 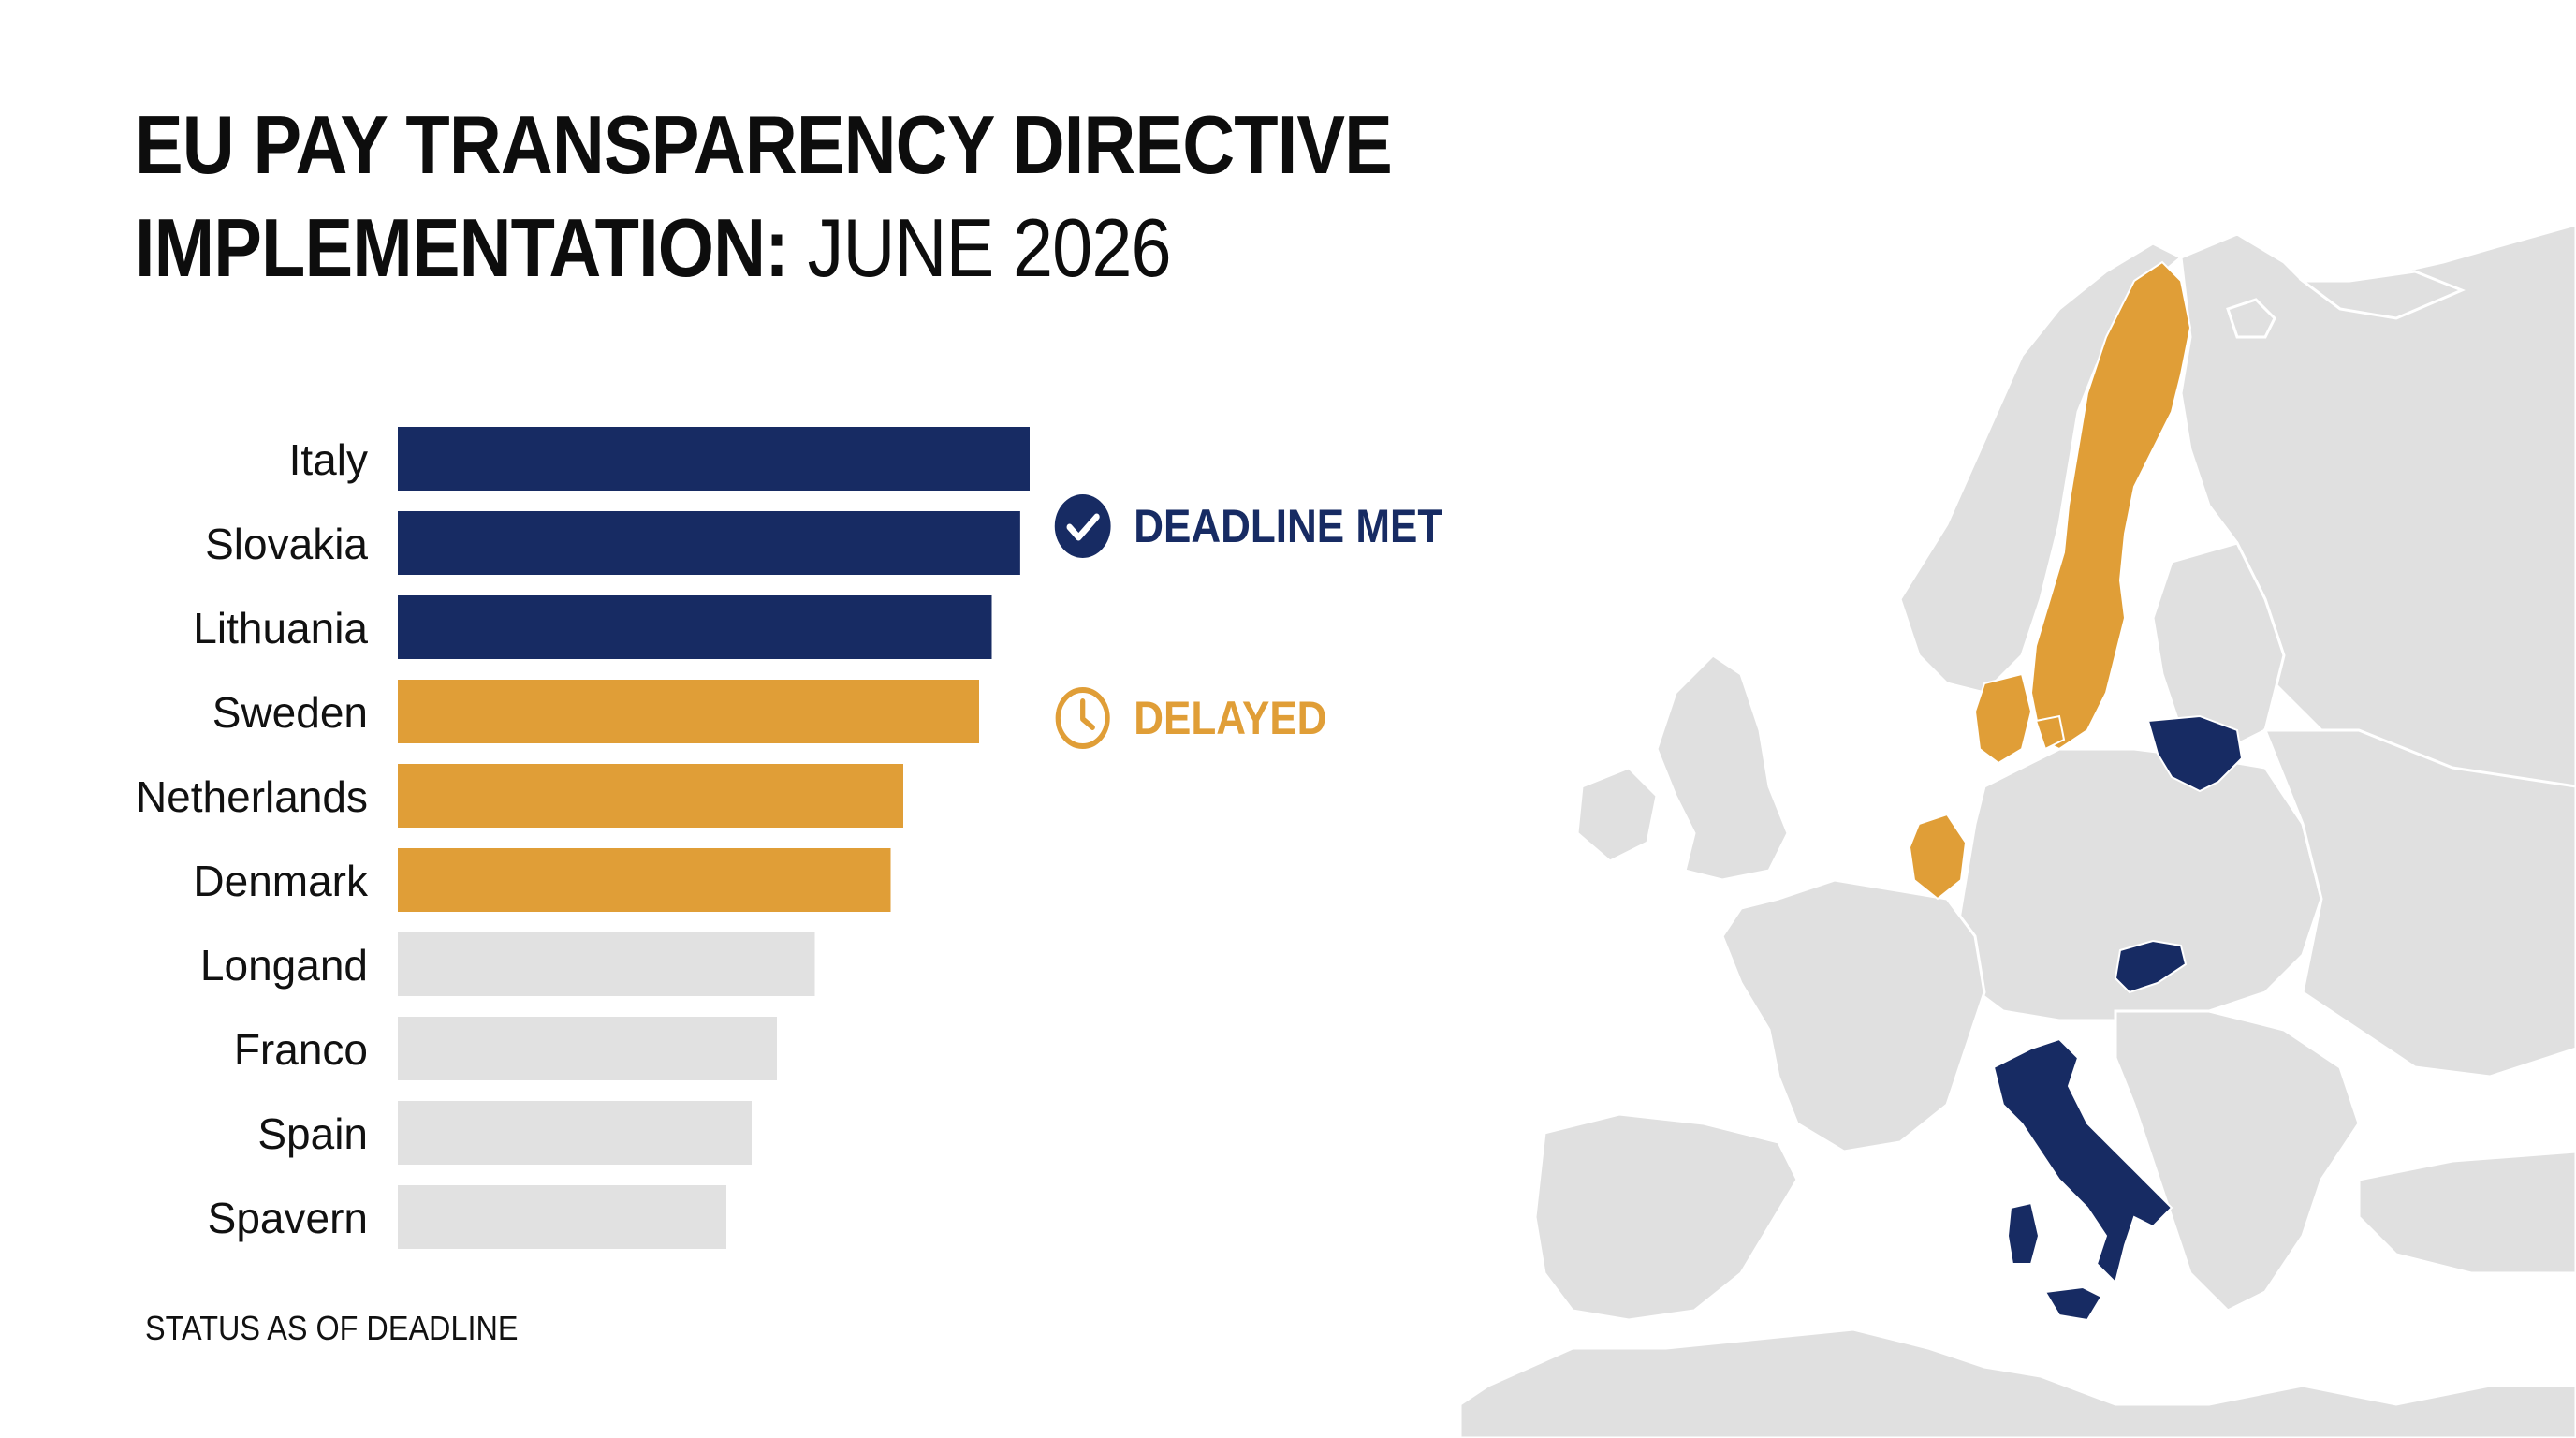 I want to click on bar-italy, so click(x=714, y=459).